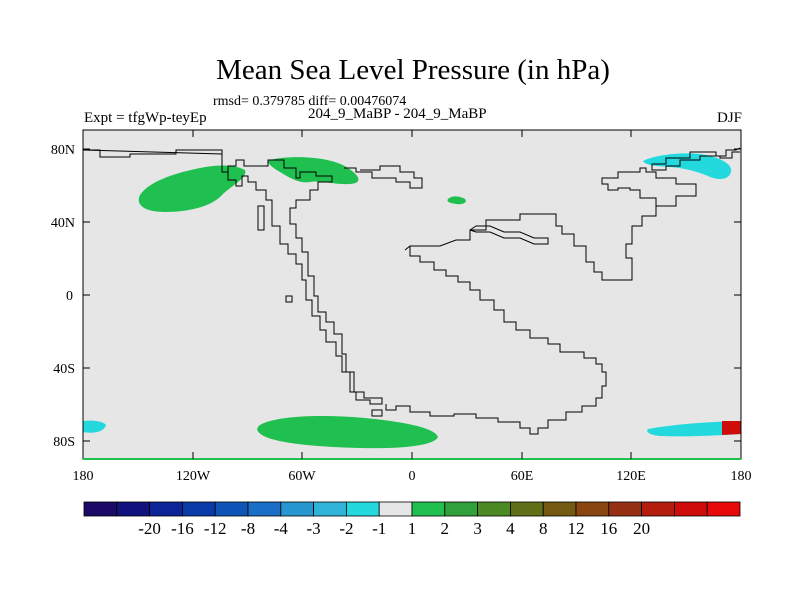 This screenshot has height=600, width=800. Describe the element at coordinates (69, 296) in the screenshot. I see `y-tick-label: 0` at that location.